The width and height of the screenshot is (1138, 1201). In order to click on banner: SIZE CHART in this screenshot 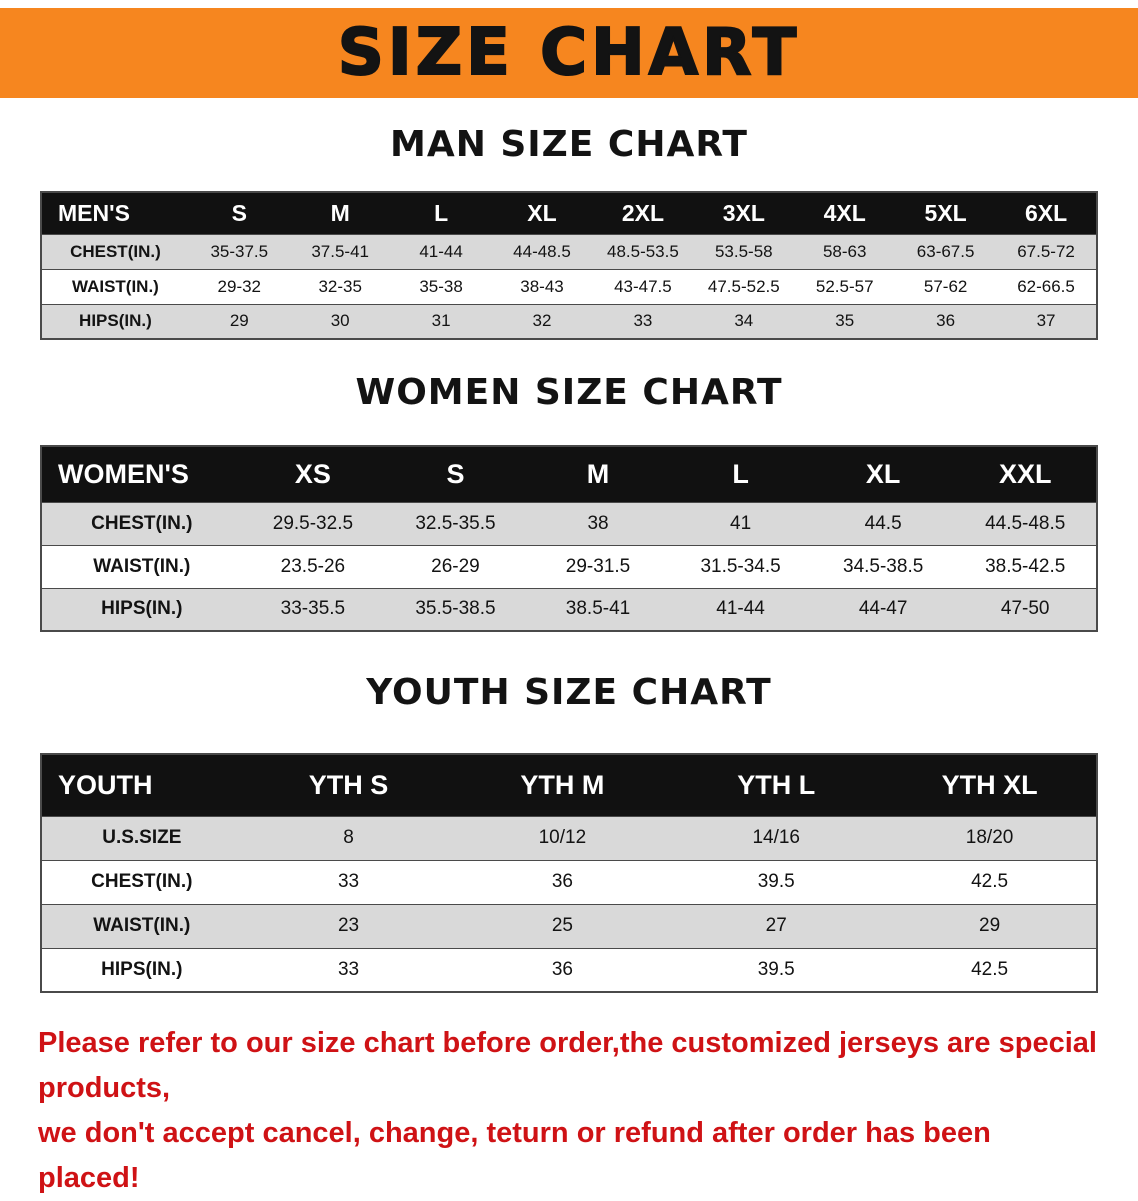, I will do `click(569, 53)`.